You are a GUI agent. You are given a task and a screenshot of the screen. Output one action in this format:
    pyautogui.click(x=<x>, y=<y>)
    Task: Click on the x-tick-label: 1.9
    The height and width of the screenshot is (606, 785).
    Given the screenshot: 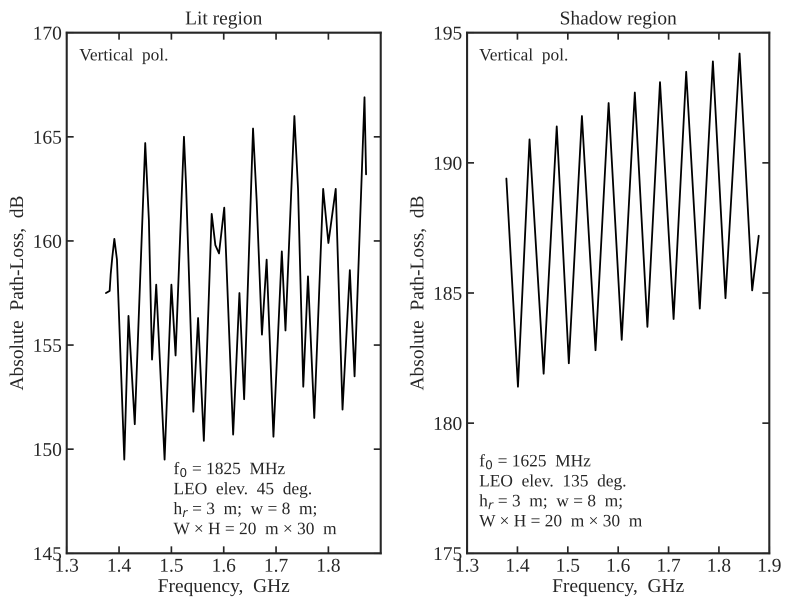 What is the action you would take?
    pyautogui.click(x=769, y=565)
    